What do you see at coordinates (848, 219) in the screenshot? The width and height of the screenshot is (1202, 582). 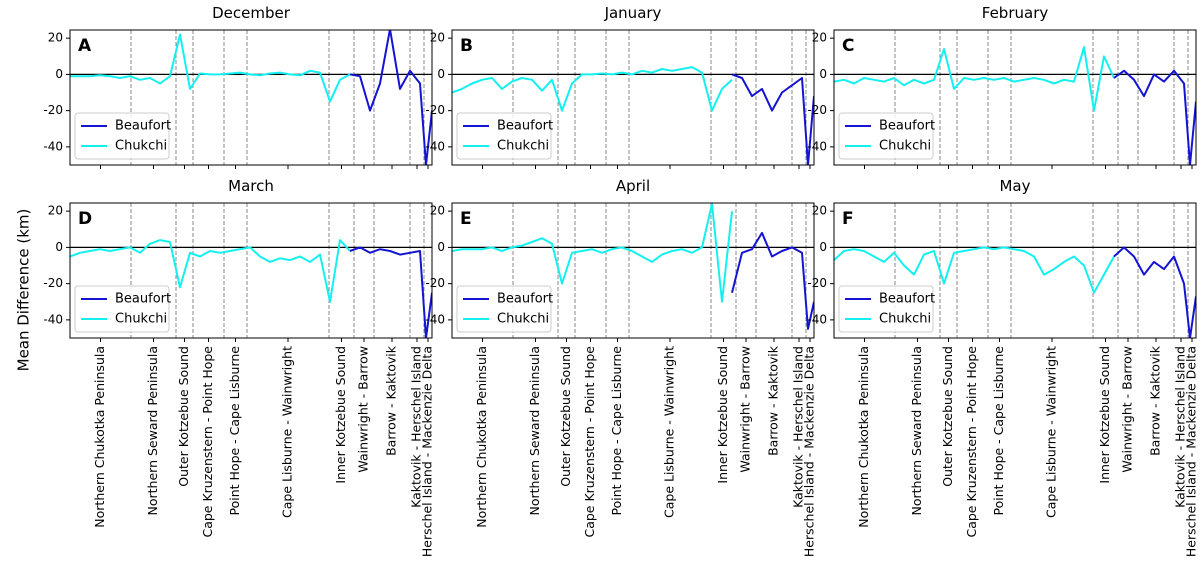 I see `panel-letter: F` at bounding box center [848, 219].